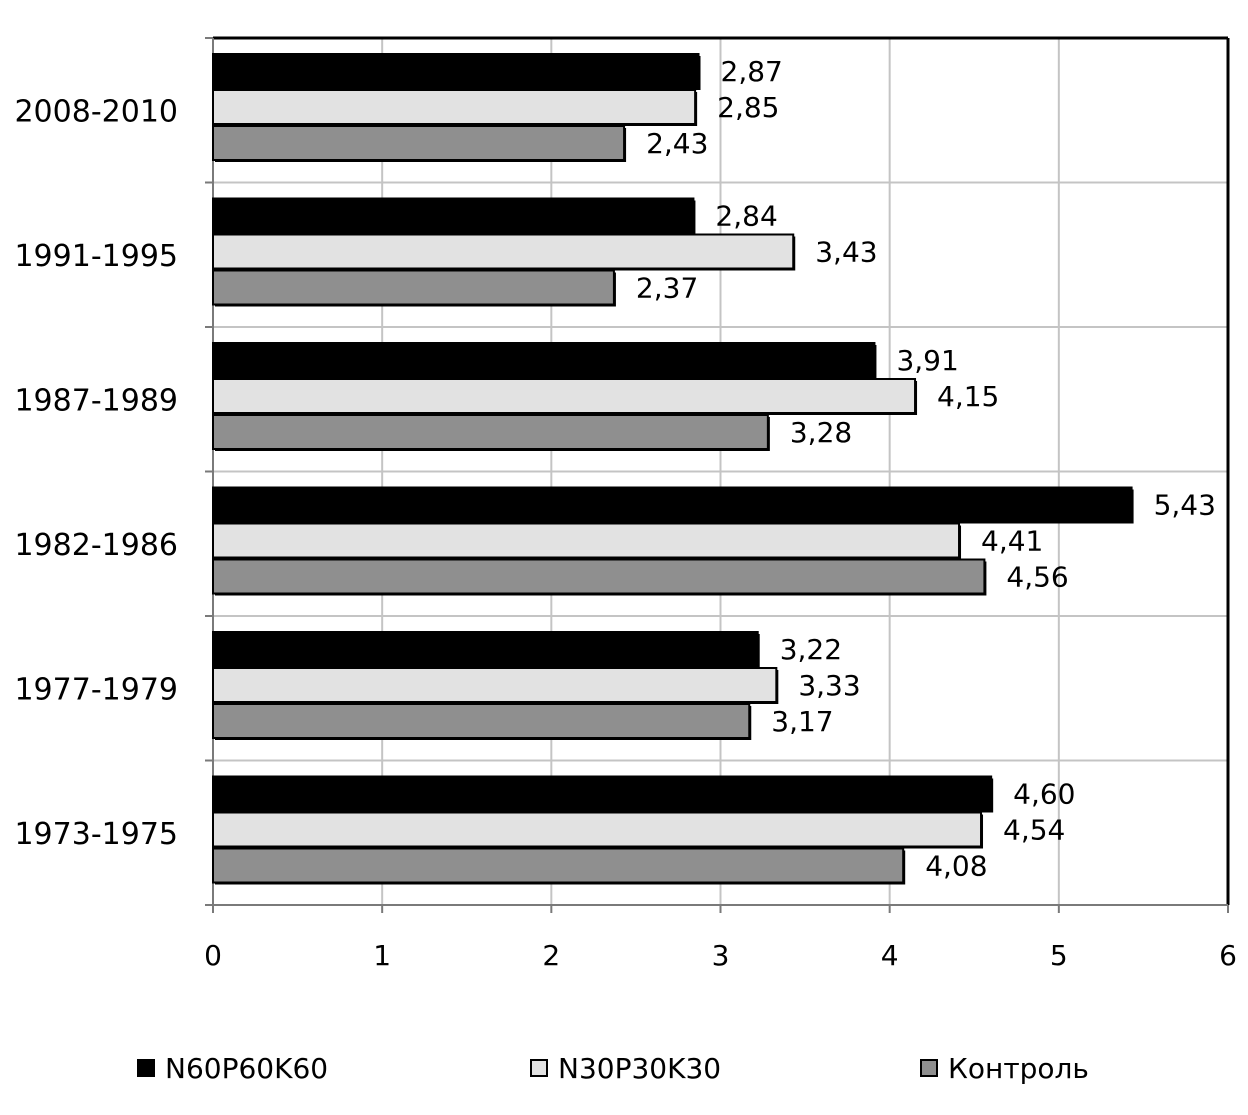 The image size is (1248, 1115). Describe the element at coordinates (667, 288) in the screenshot. I see `value-label: 2,37` at that location.